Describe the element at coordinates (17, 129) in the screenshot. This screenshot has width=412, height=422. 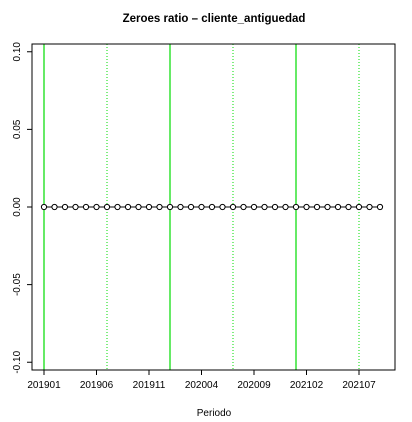
I see `y-tick-label: 0.05` at that location.